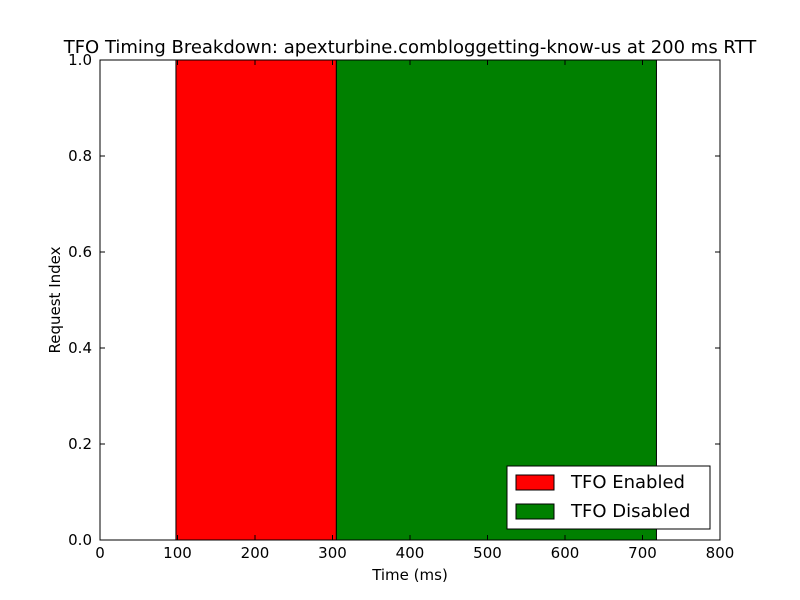 Image resolution: width=800 pixels, height=600 pixels. What do you see at coordinates (80, 444) in the screenshot?
I see `y-tick-label: 0.2` at bounding box center [80, 444].